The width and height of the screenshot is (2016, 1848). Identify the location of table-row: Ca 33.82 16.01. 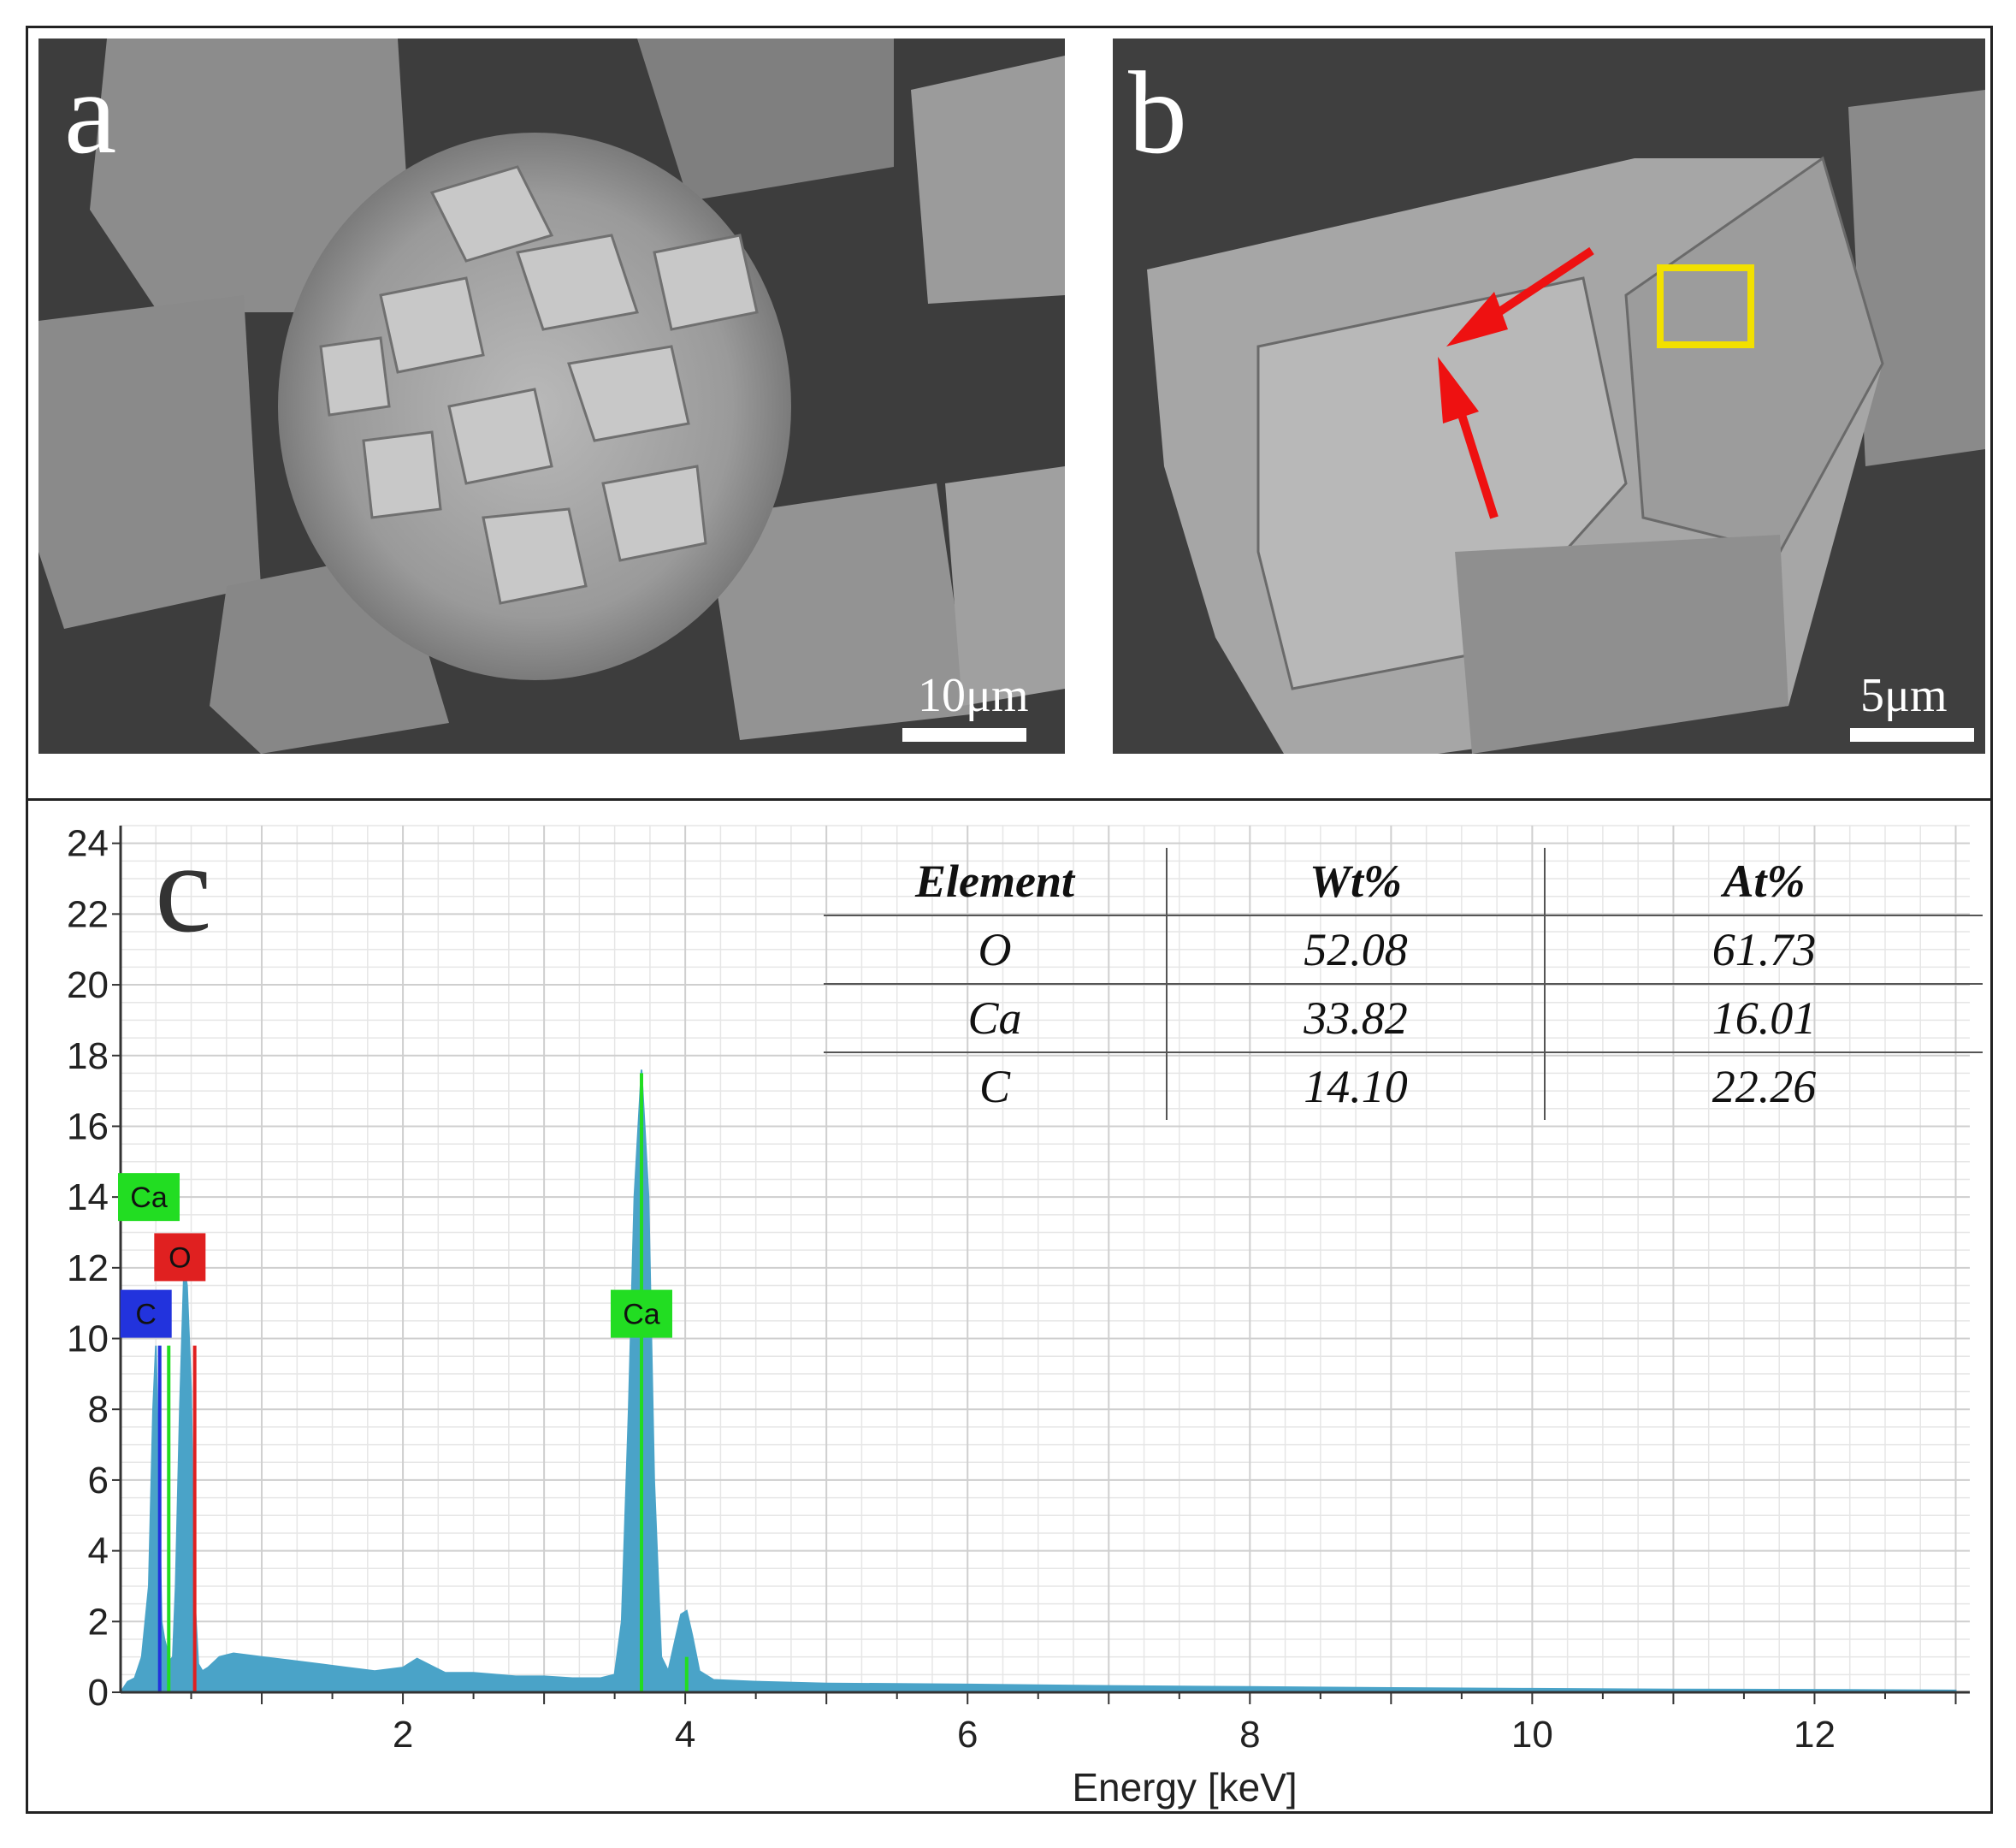
(1403, 1018).